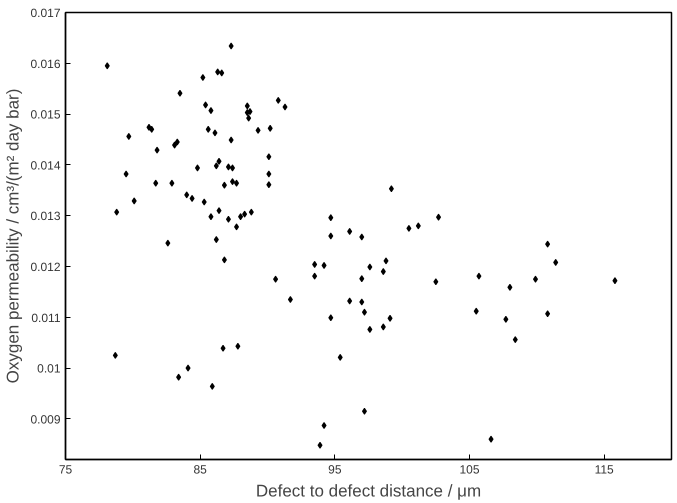 This screenshot has width=677, height=503. Describe the element at coordinates (604, 469) in the screenshot. I see `x-tick-label: 115` at that location.